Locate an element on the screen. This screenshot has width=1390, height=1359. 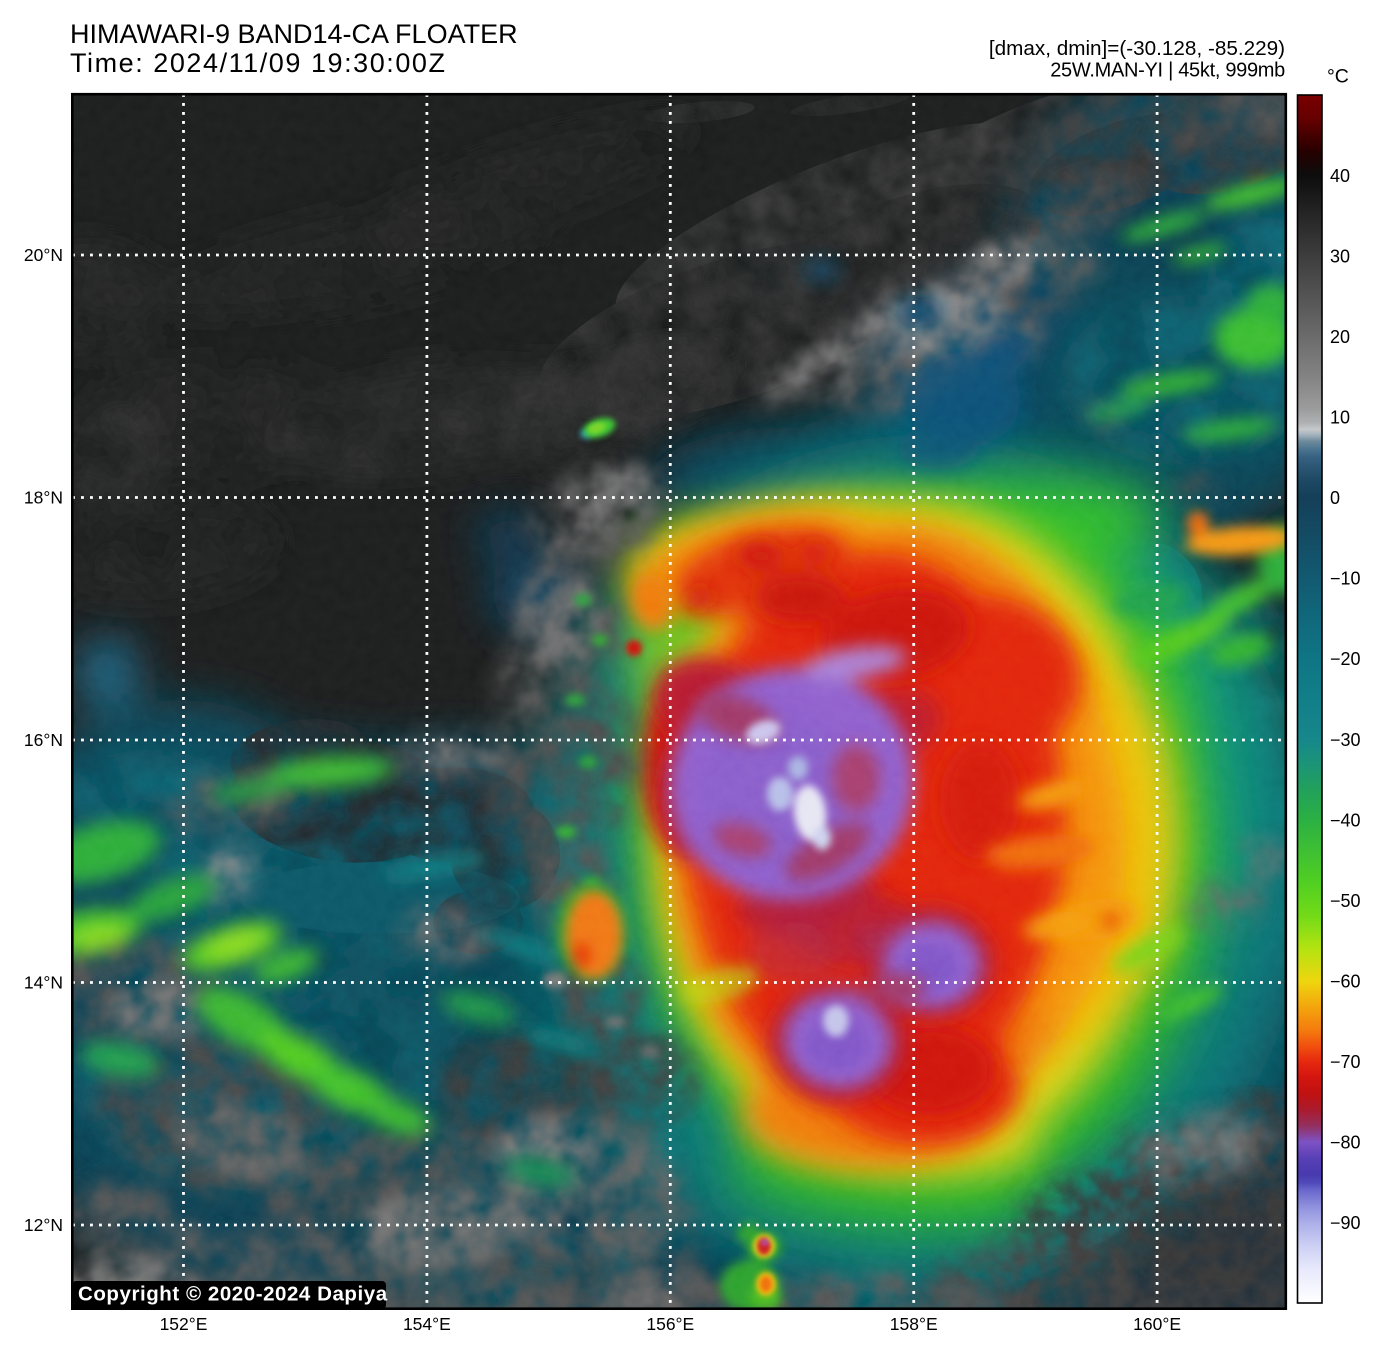
svg-text: −30 is located at coordinates (1345, 740).